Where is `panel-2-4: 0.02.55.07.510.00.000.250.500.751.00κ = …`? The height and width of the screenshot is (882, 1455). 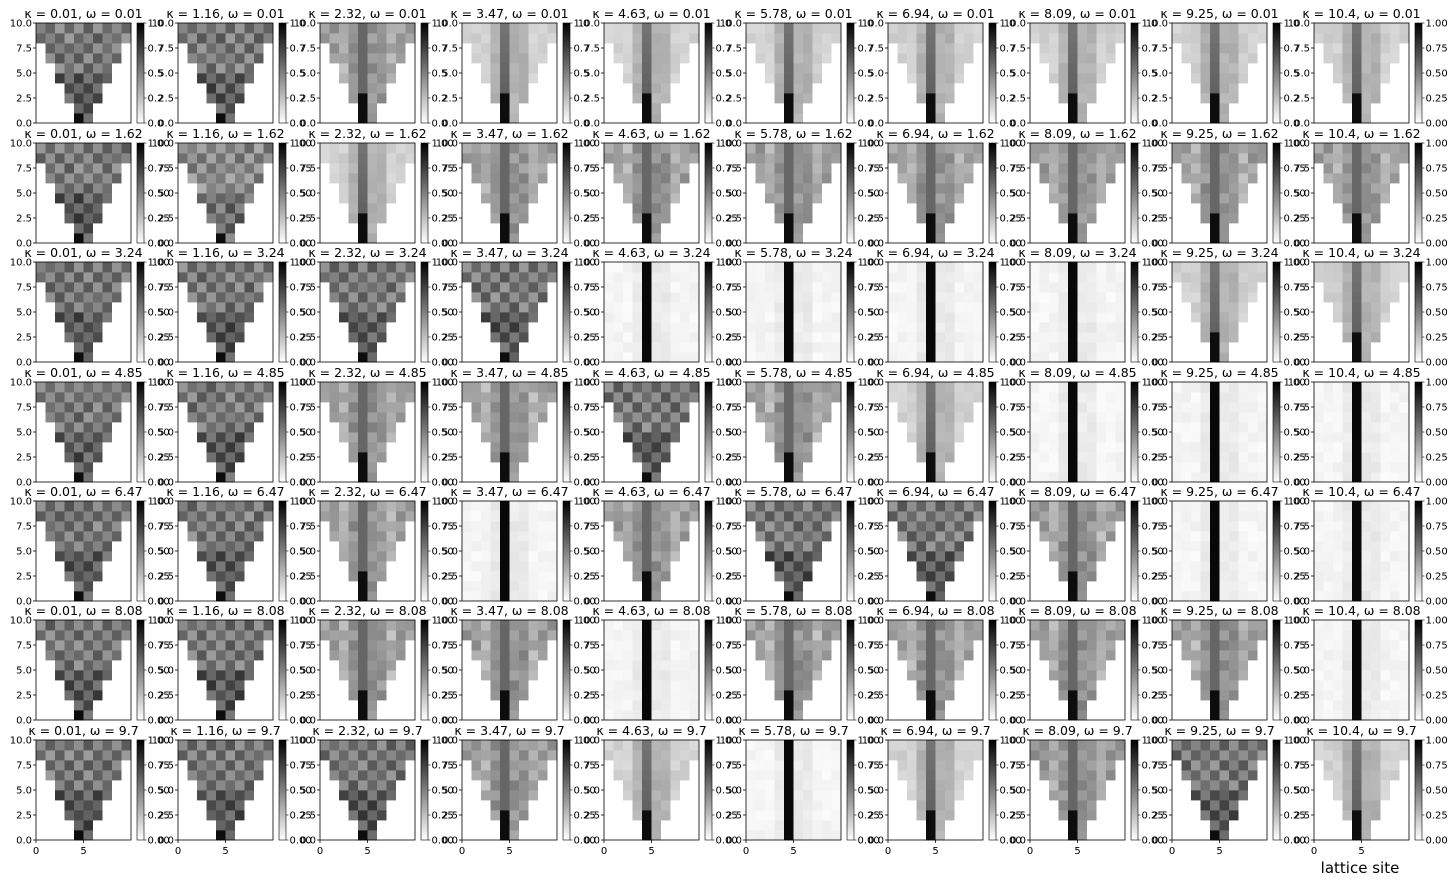
panel-2-4: 0.02.55.07.510.00.000.250.500.751.00κ = … is located at coordinates (658, 307).